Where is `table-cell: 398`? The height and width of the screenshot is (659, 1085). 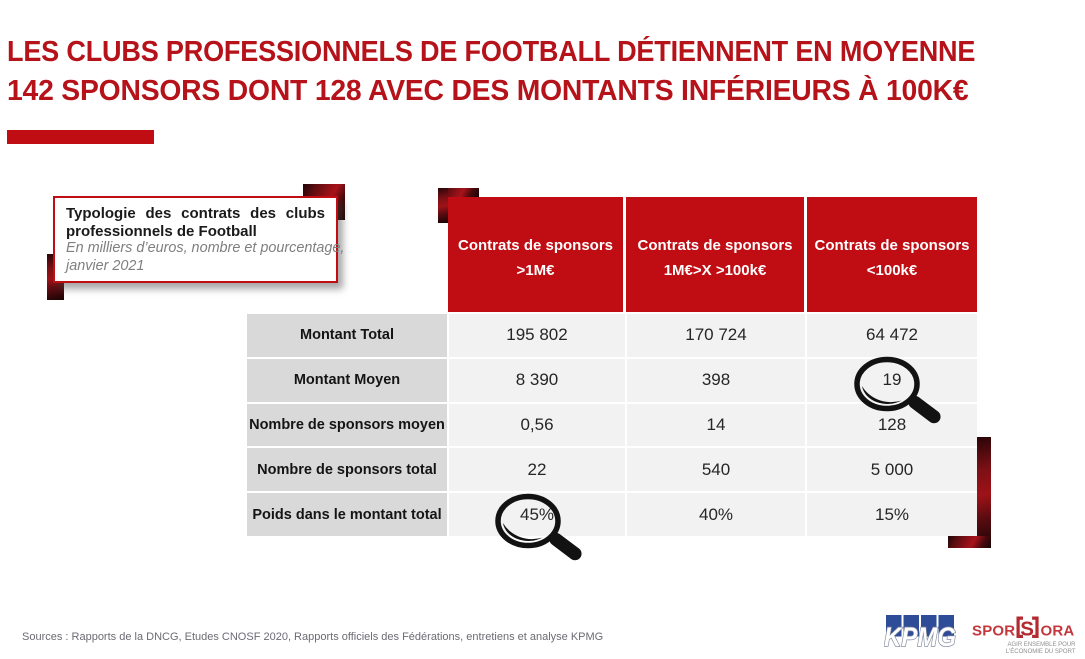
table-cell: 398 is located at coordinates (716, 380).